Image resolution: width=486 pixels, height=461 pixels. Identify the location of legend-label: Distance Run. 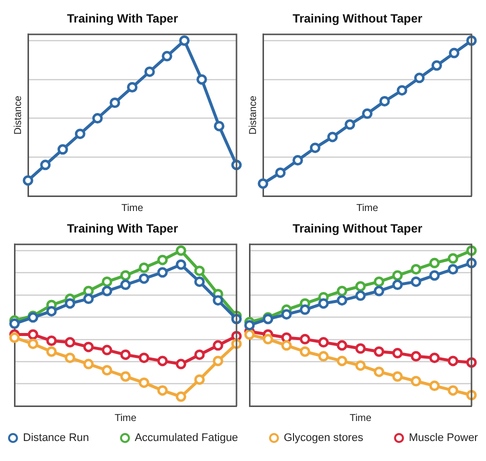
(56, 438).